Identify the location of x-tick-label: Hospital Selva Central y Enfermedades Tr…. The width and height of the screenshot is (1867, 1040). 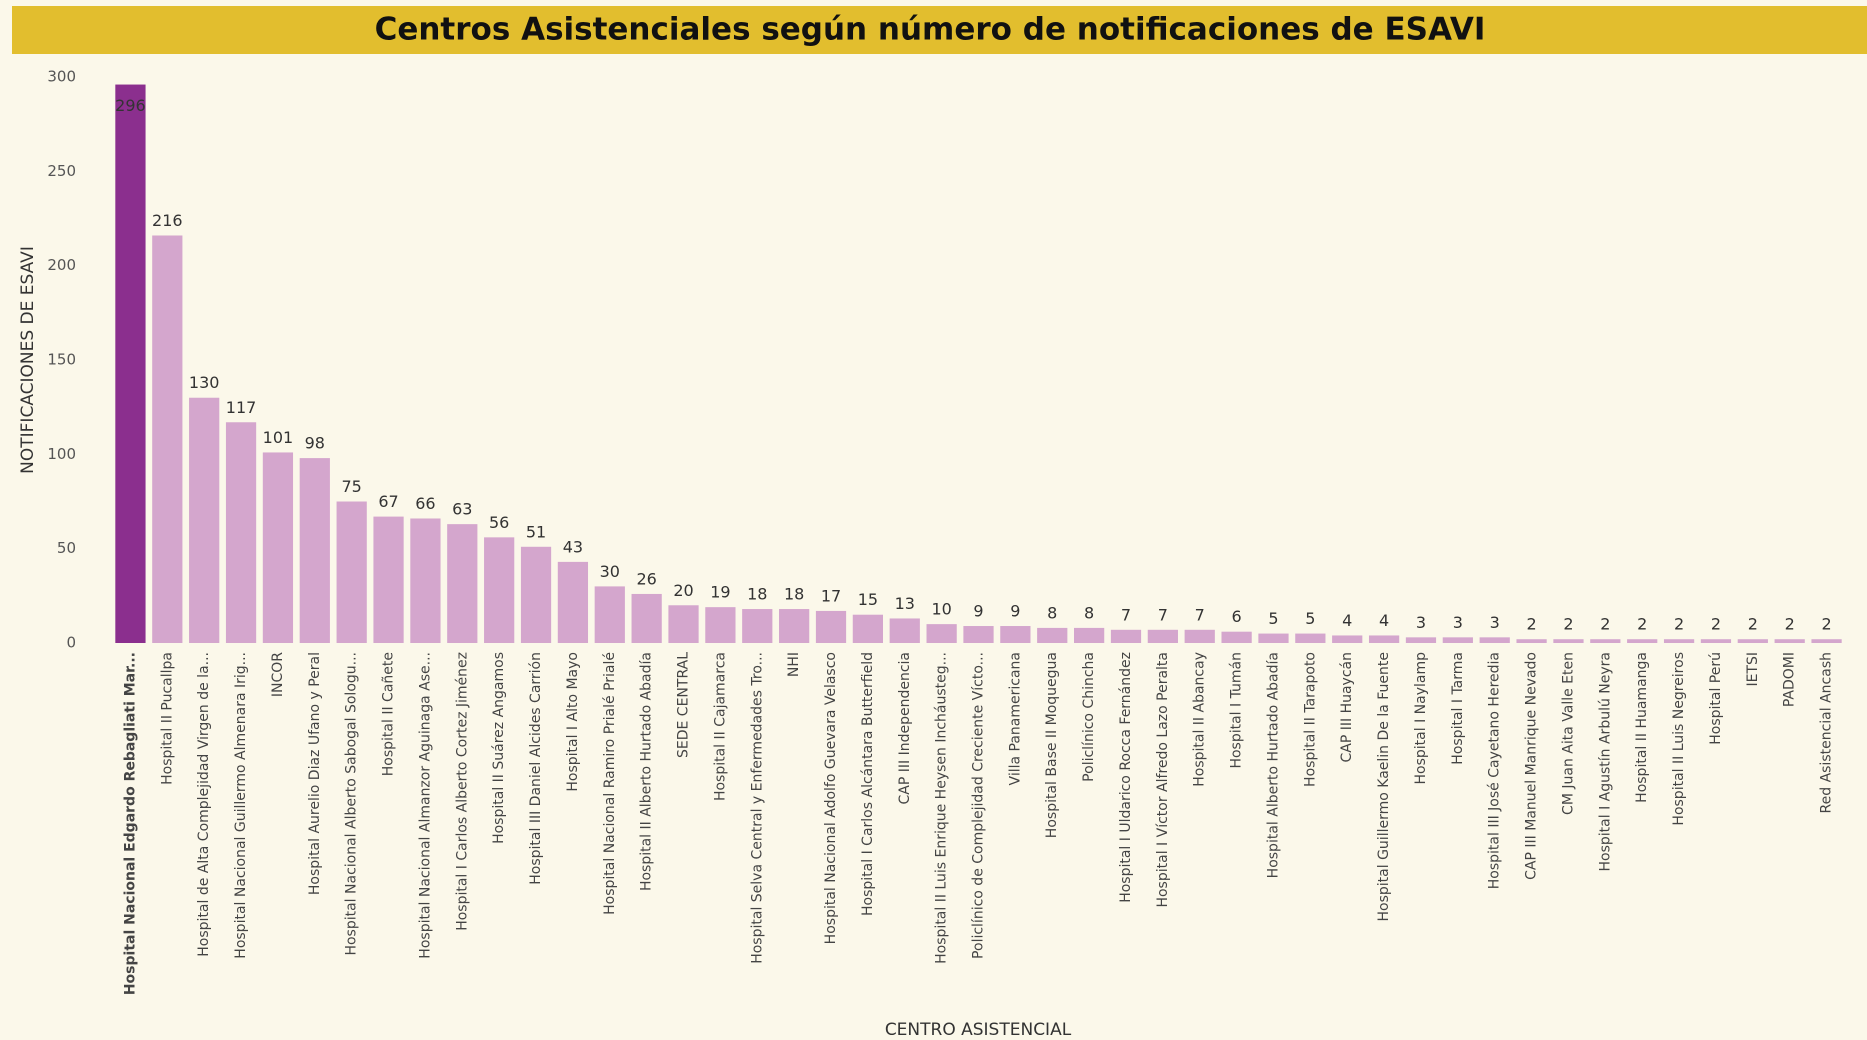
(757, 808).